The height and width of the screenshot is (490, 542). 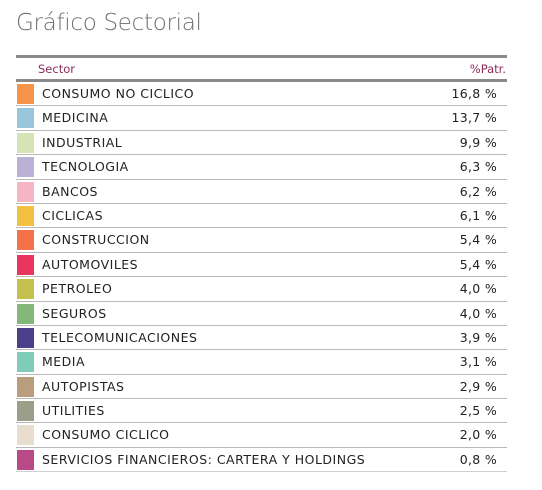 I want to click on sector-label: CONSUMO NO CICLICO, so click(x=118, y=93).